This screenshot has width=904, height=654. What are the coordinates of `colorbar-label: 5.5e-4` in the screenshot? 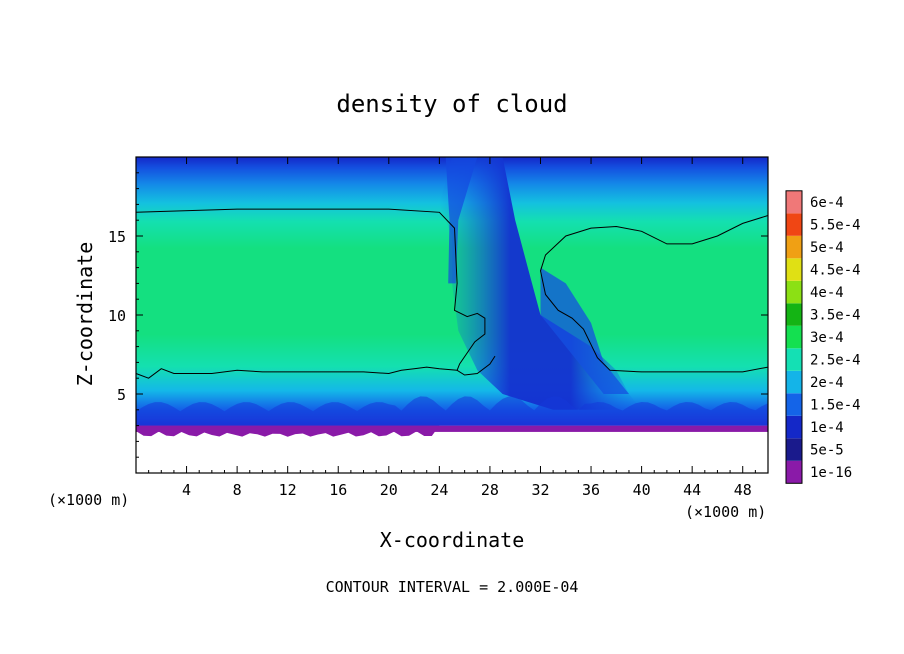 It's located at (835, 226).